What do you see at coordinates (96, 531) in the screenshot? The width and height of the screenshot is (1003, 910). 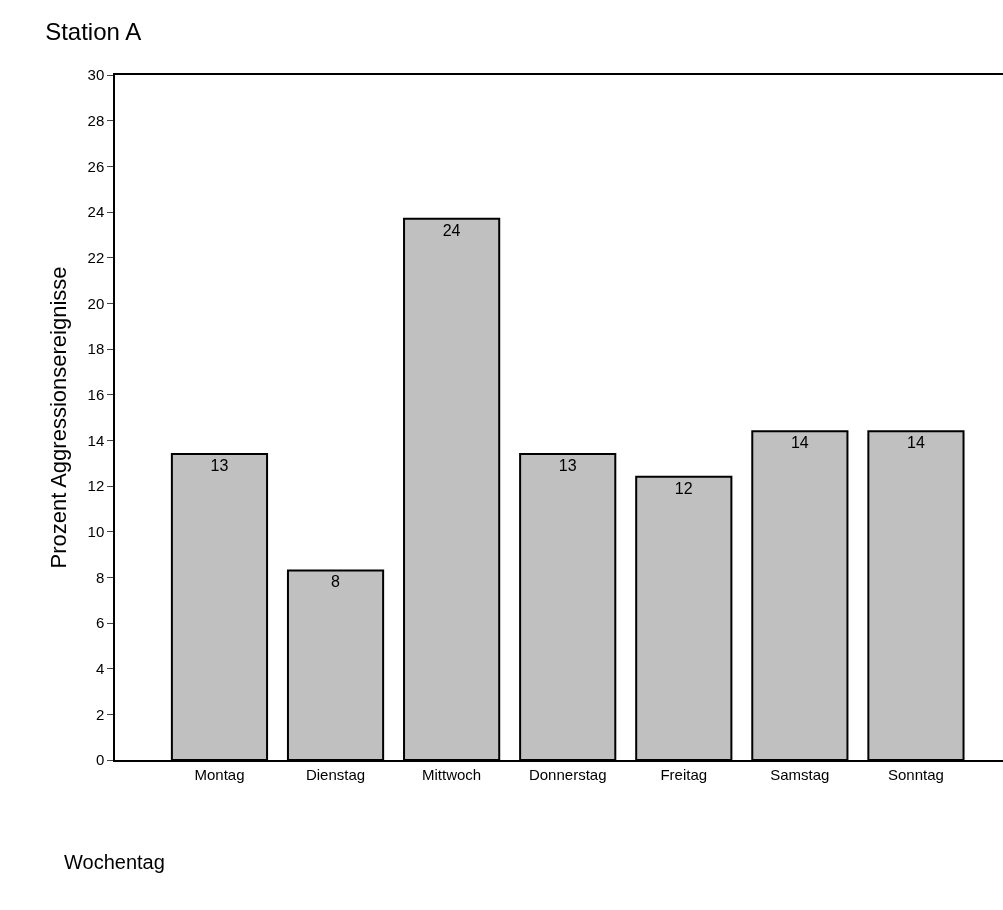 I see `y-tick-label: 10` at bounding box center [96, 531].